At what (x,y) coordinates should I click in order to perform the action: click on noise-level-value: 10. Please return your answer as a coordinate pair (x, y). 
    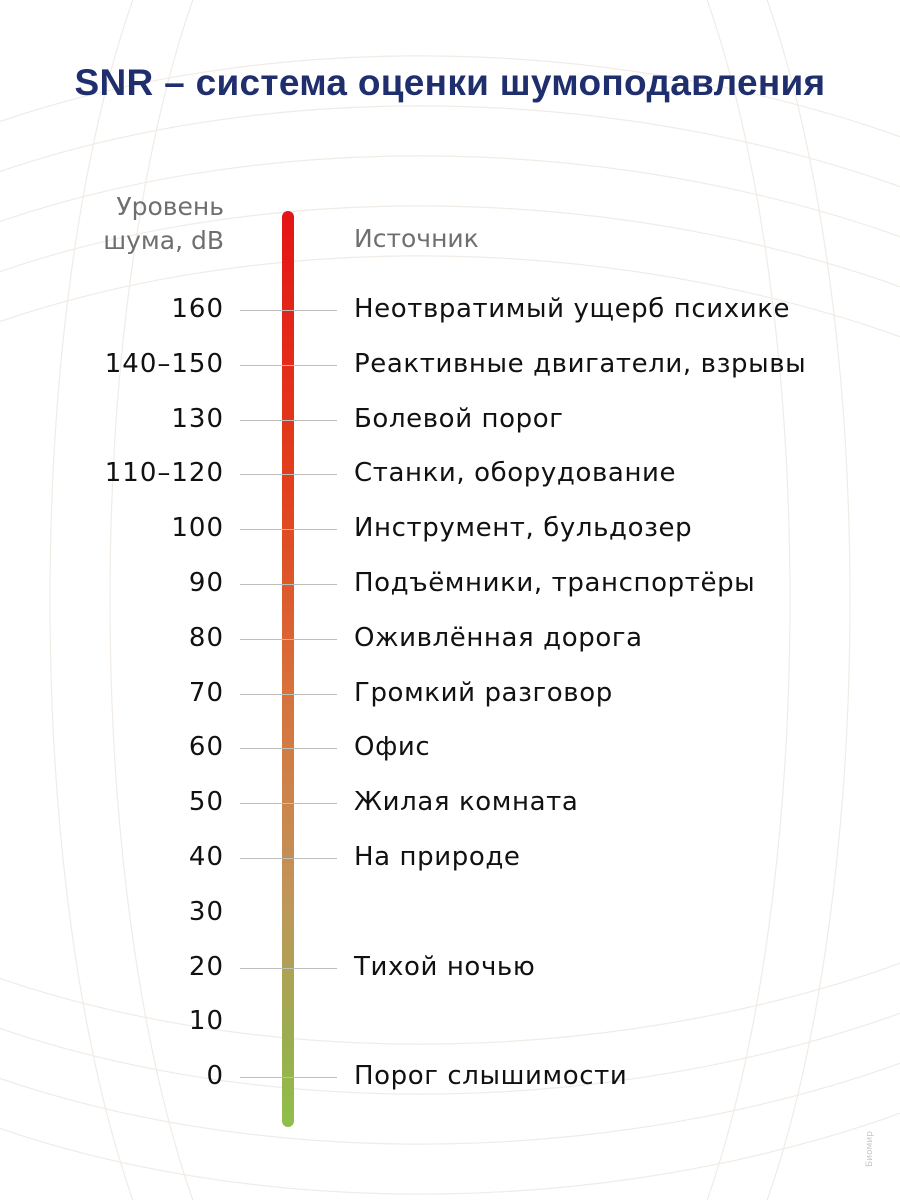
    Looking at the image, I should click on (206, 1021).